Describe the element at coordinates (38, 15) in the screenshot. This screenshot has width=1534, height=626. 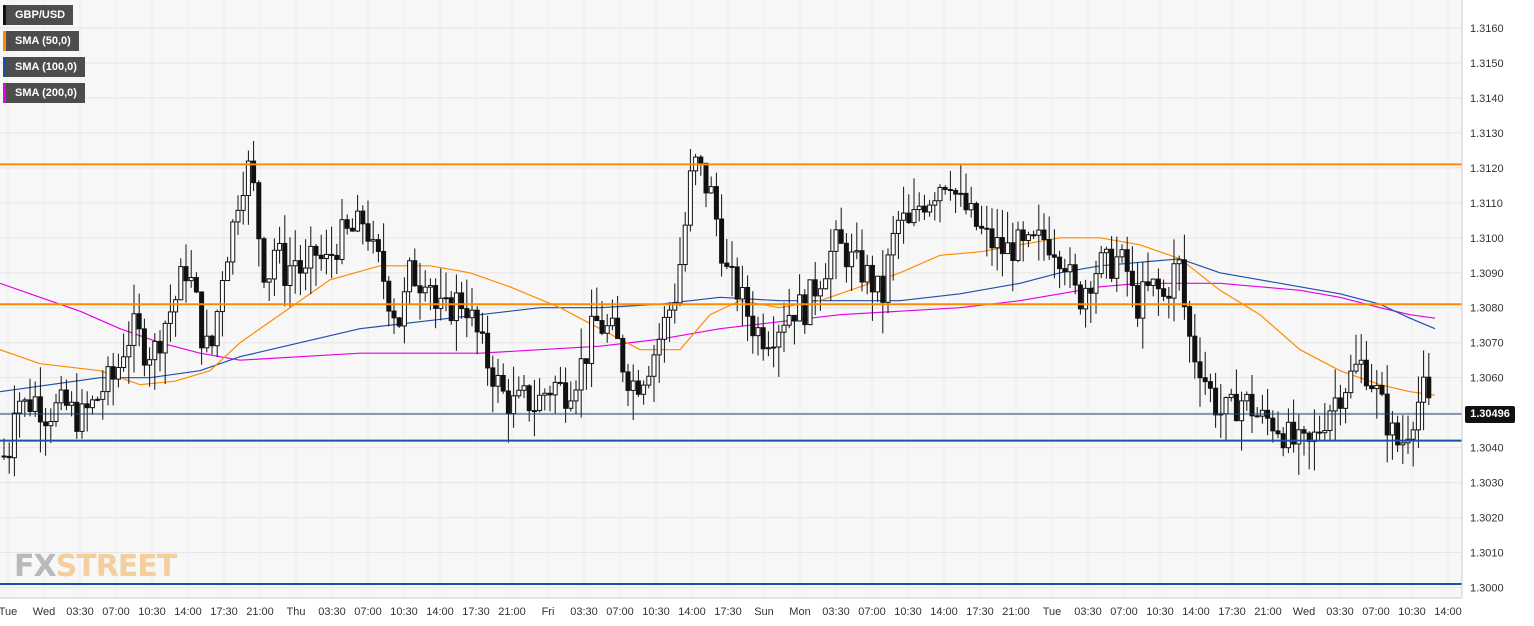
I see `legend-item-gbpusd: GBP/USD` at that location.